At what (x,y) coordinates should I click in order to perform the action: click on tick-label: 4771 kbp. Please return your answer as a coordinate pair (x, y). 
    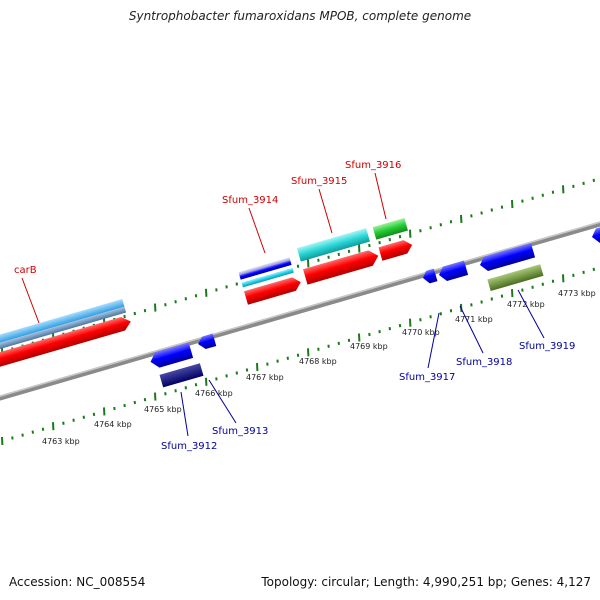
    Looking at the image, I should click on (474, 319).